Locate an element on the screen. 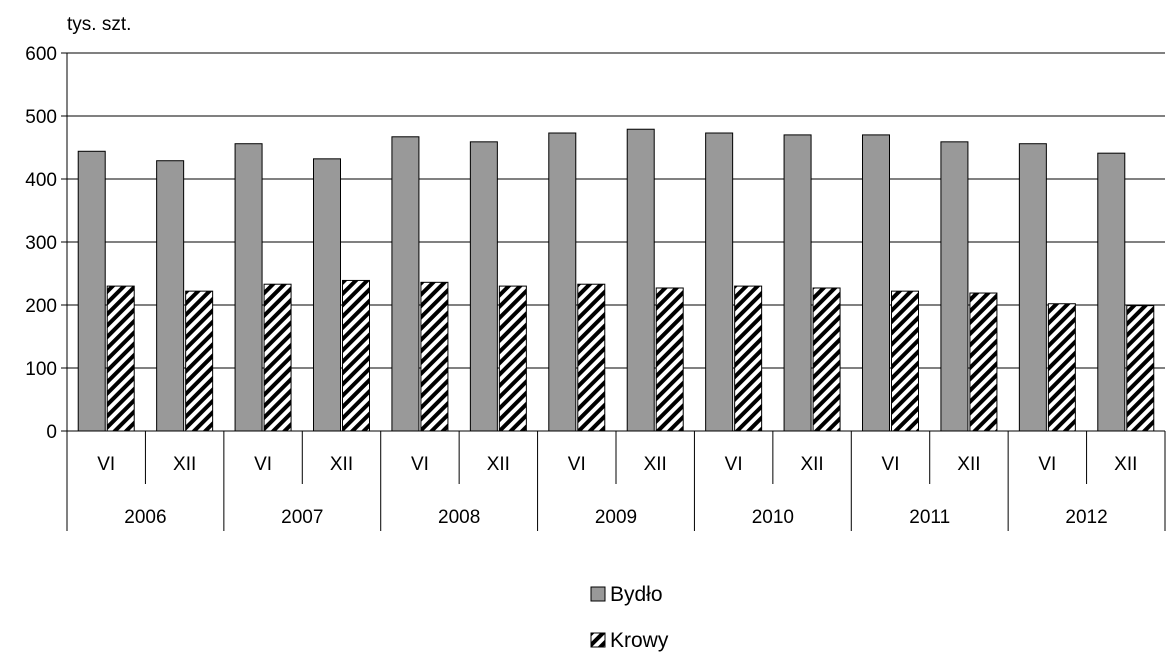 This screenshot has width=1167, height=659. y-tick-label: 400 is located at coordinates (41, 180).